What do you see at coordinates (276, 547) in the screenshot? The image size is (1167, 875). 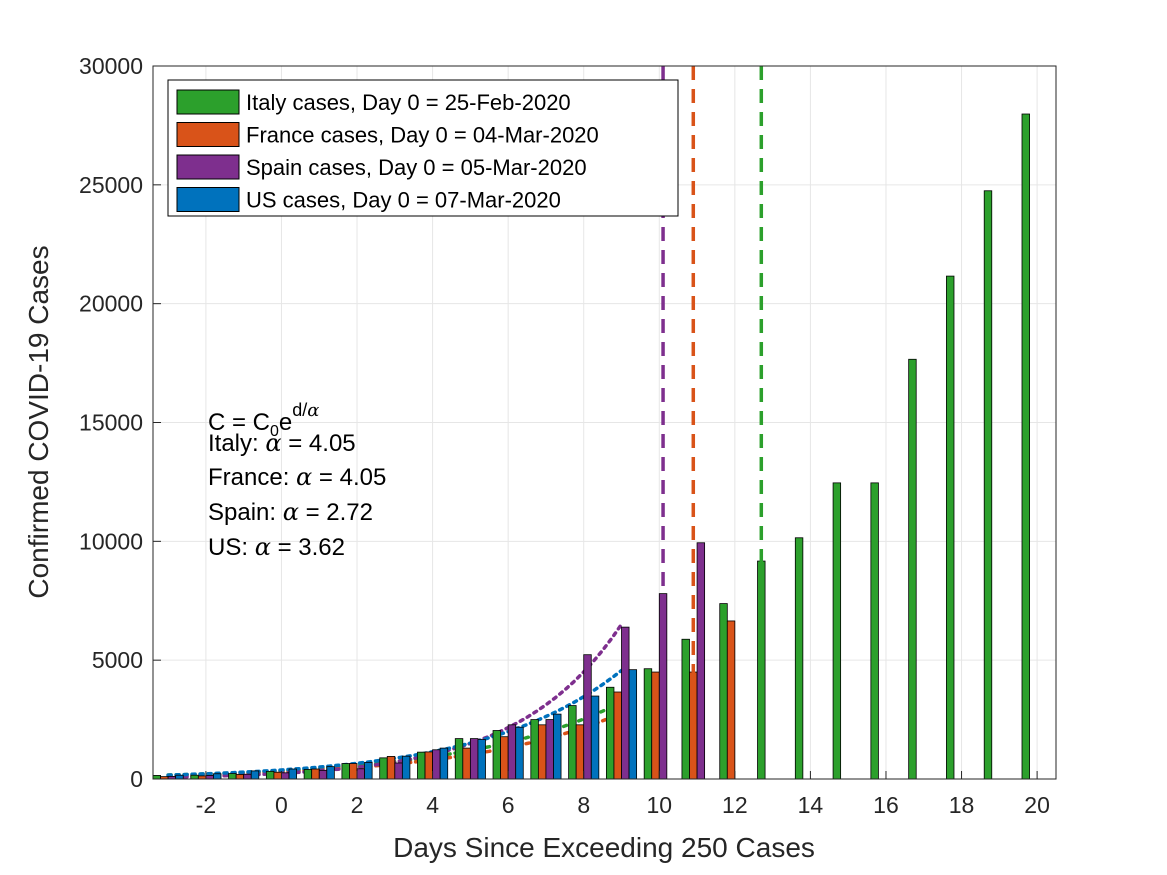 I see `alpha-us: US: α = 3.62` at bounding box center [276, 547].